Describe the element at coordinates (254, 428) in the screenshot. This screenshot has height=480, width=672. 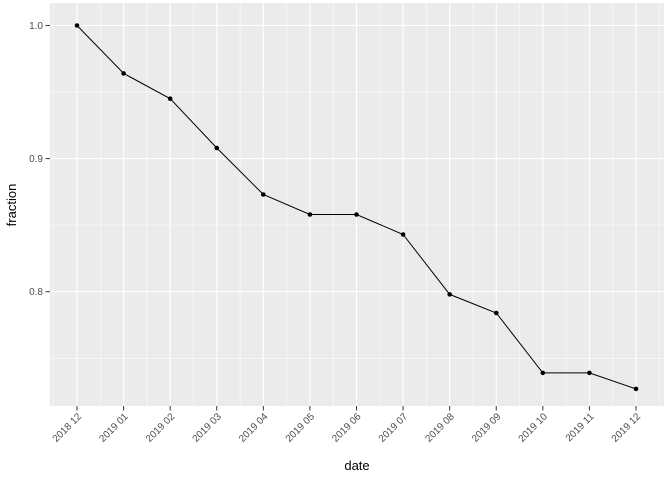
I see `x-tick-label: 2019 04` at that location.